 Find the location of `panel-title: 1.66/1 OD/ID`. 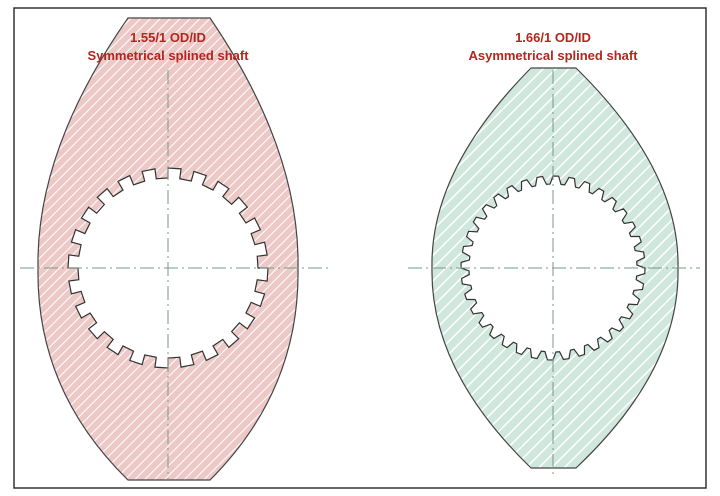

panel-title: 1.66/1 OD/ID is located at coordinates (553, 37).